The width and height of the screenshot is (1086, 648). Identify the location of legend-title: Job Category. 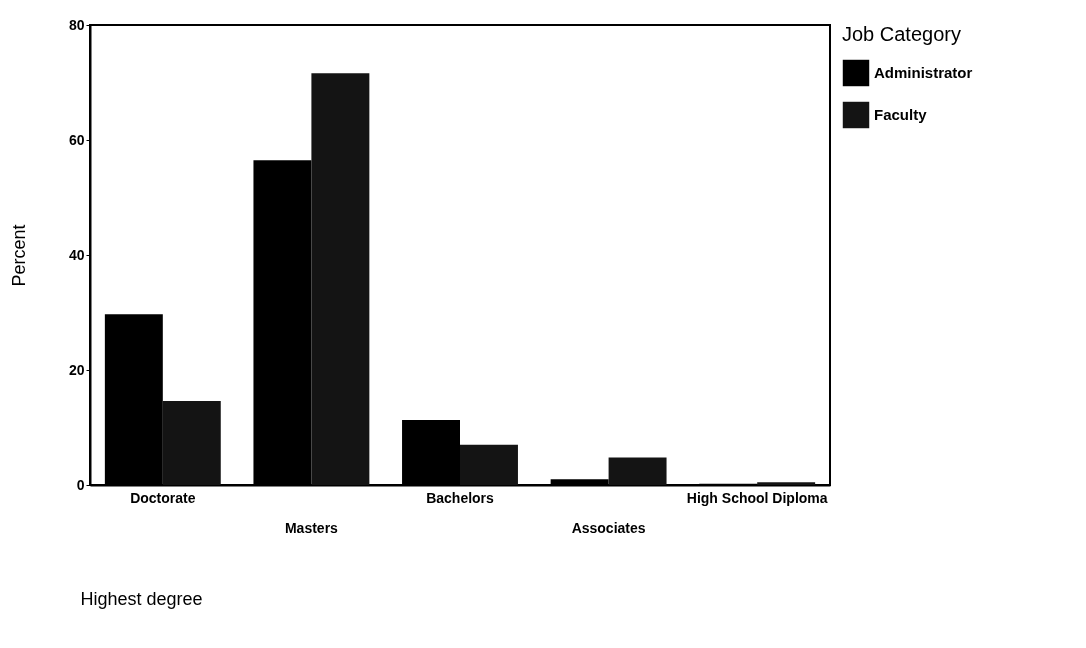
(901, 34).